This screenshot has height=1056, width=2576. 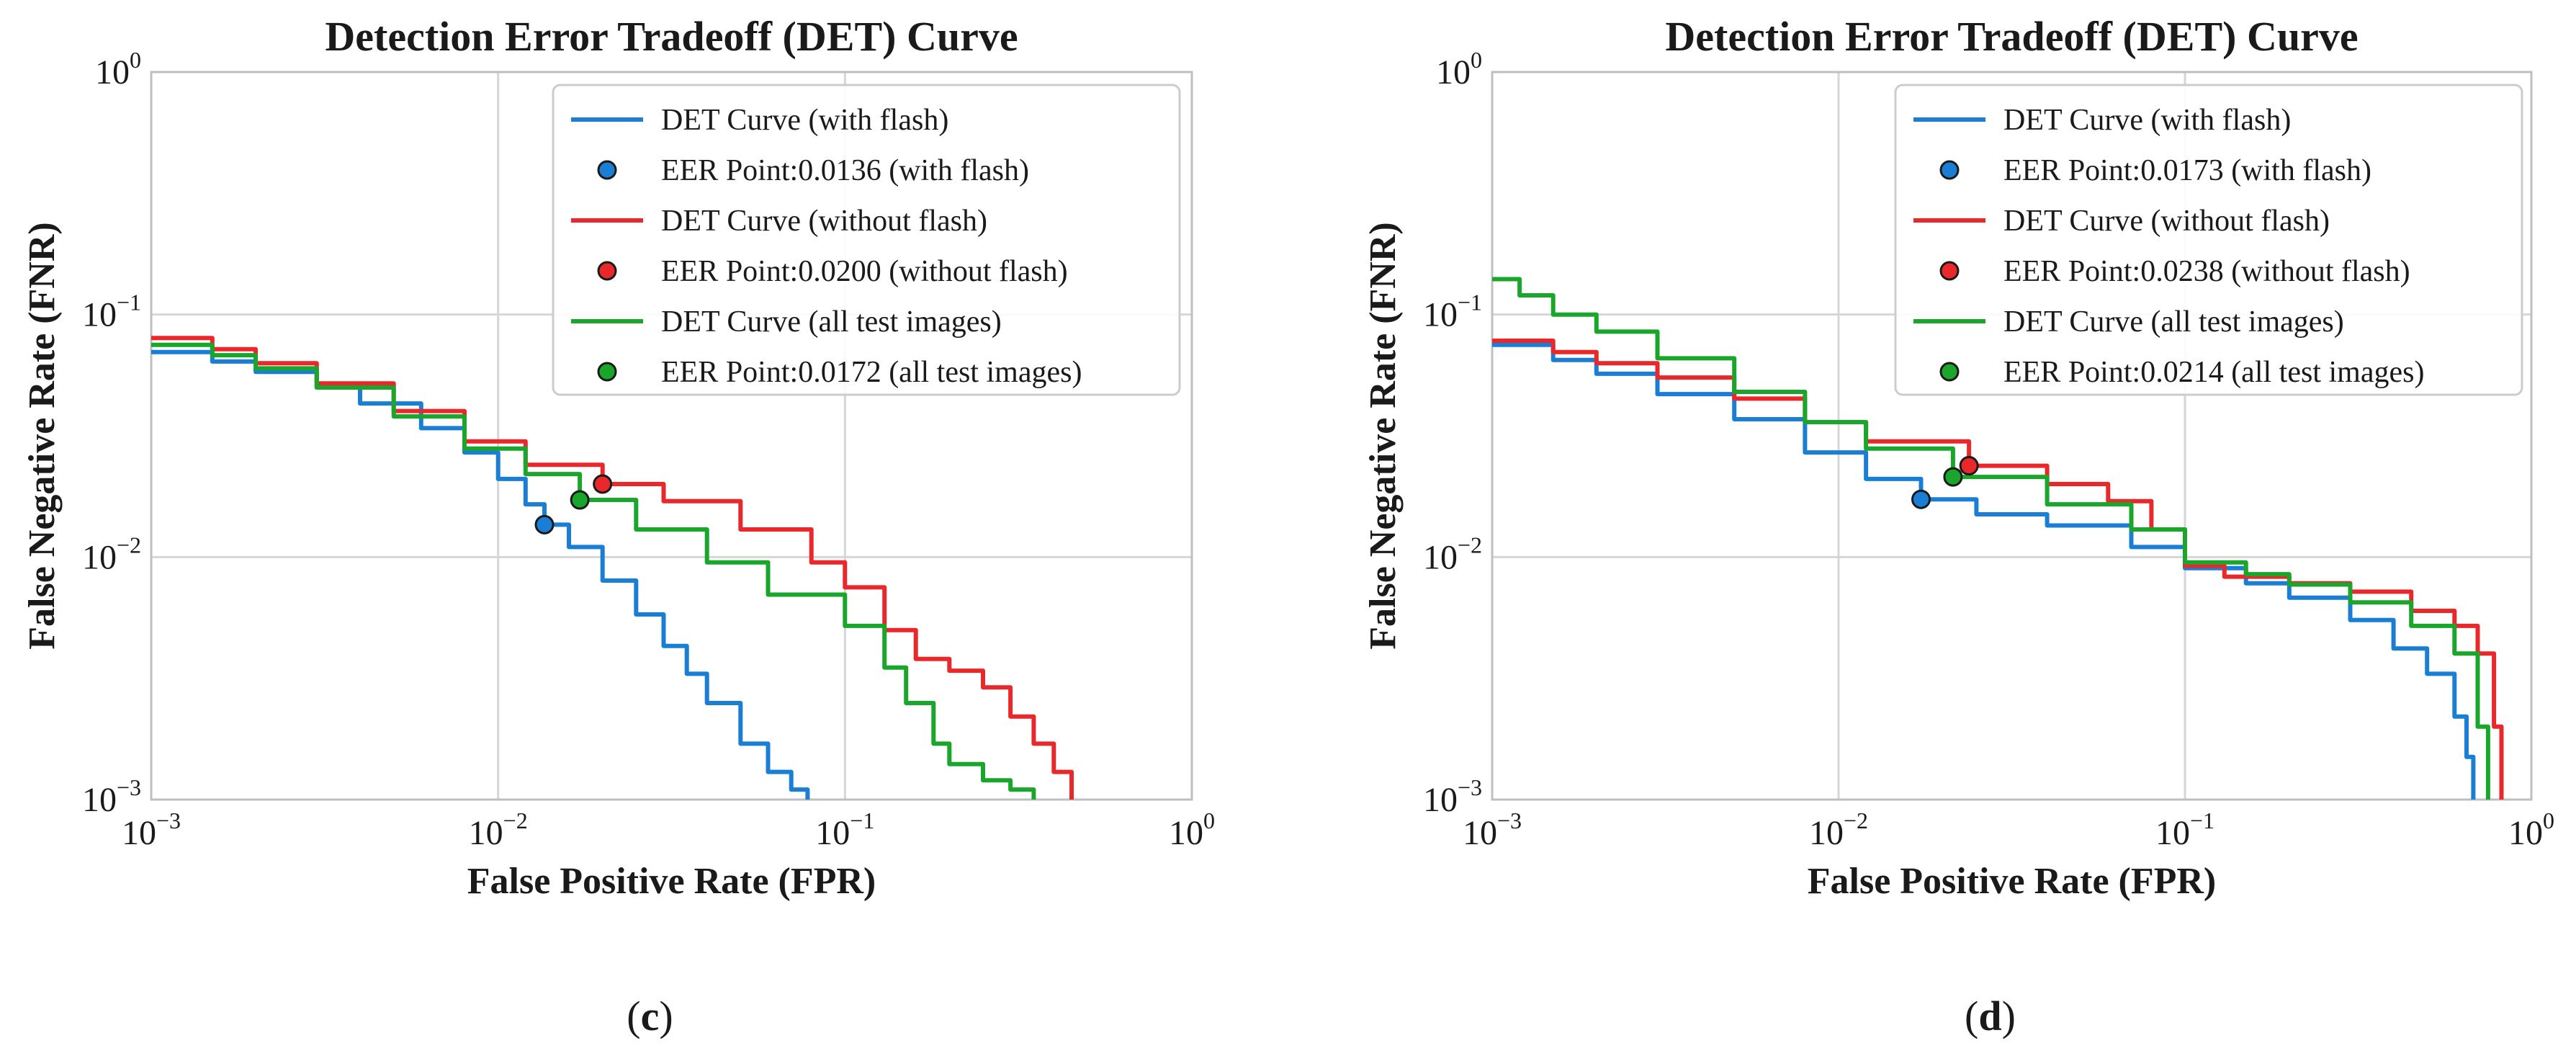 What do you see at coordinates (845, 170) in the screenshot?
I see `legend-entry-label: EER Point:0.0136 (with flash)` at bounding box center [845, 170].